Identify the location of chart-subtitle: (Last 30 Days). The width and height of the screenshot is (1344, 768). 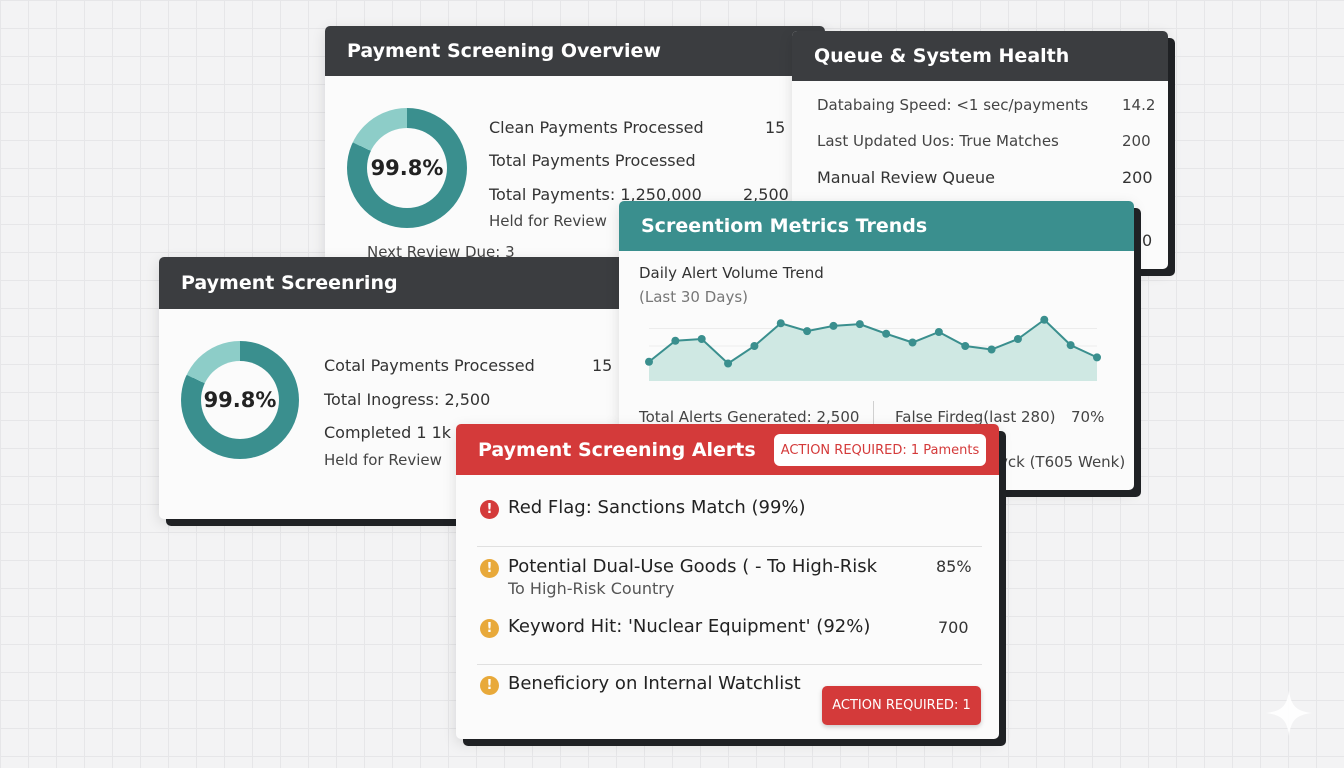
(694, 297).